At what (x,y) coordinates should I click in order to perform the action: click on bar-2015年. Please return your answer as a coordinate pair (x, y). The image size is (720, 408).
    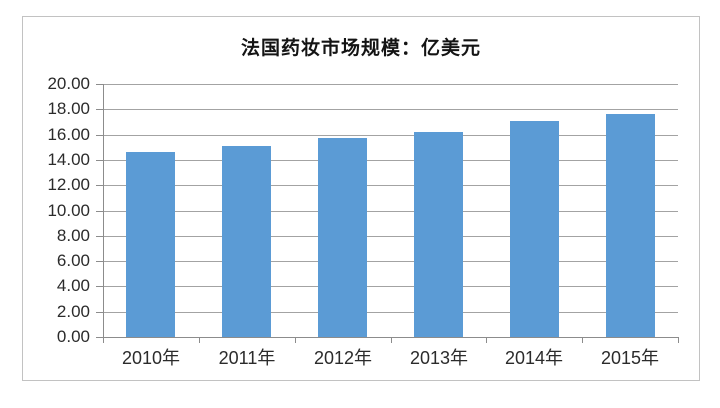
    Looking at the image, I should click on (630, 225).